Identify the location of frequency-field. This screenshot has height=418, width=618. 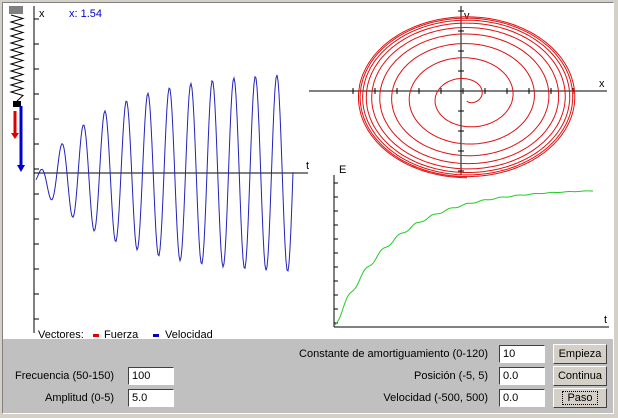
(151, 376).